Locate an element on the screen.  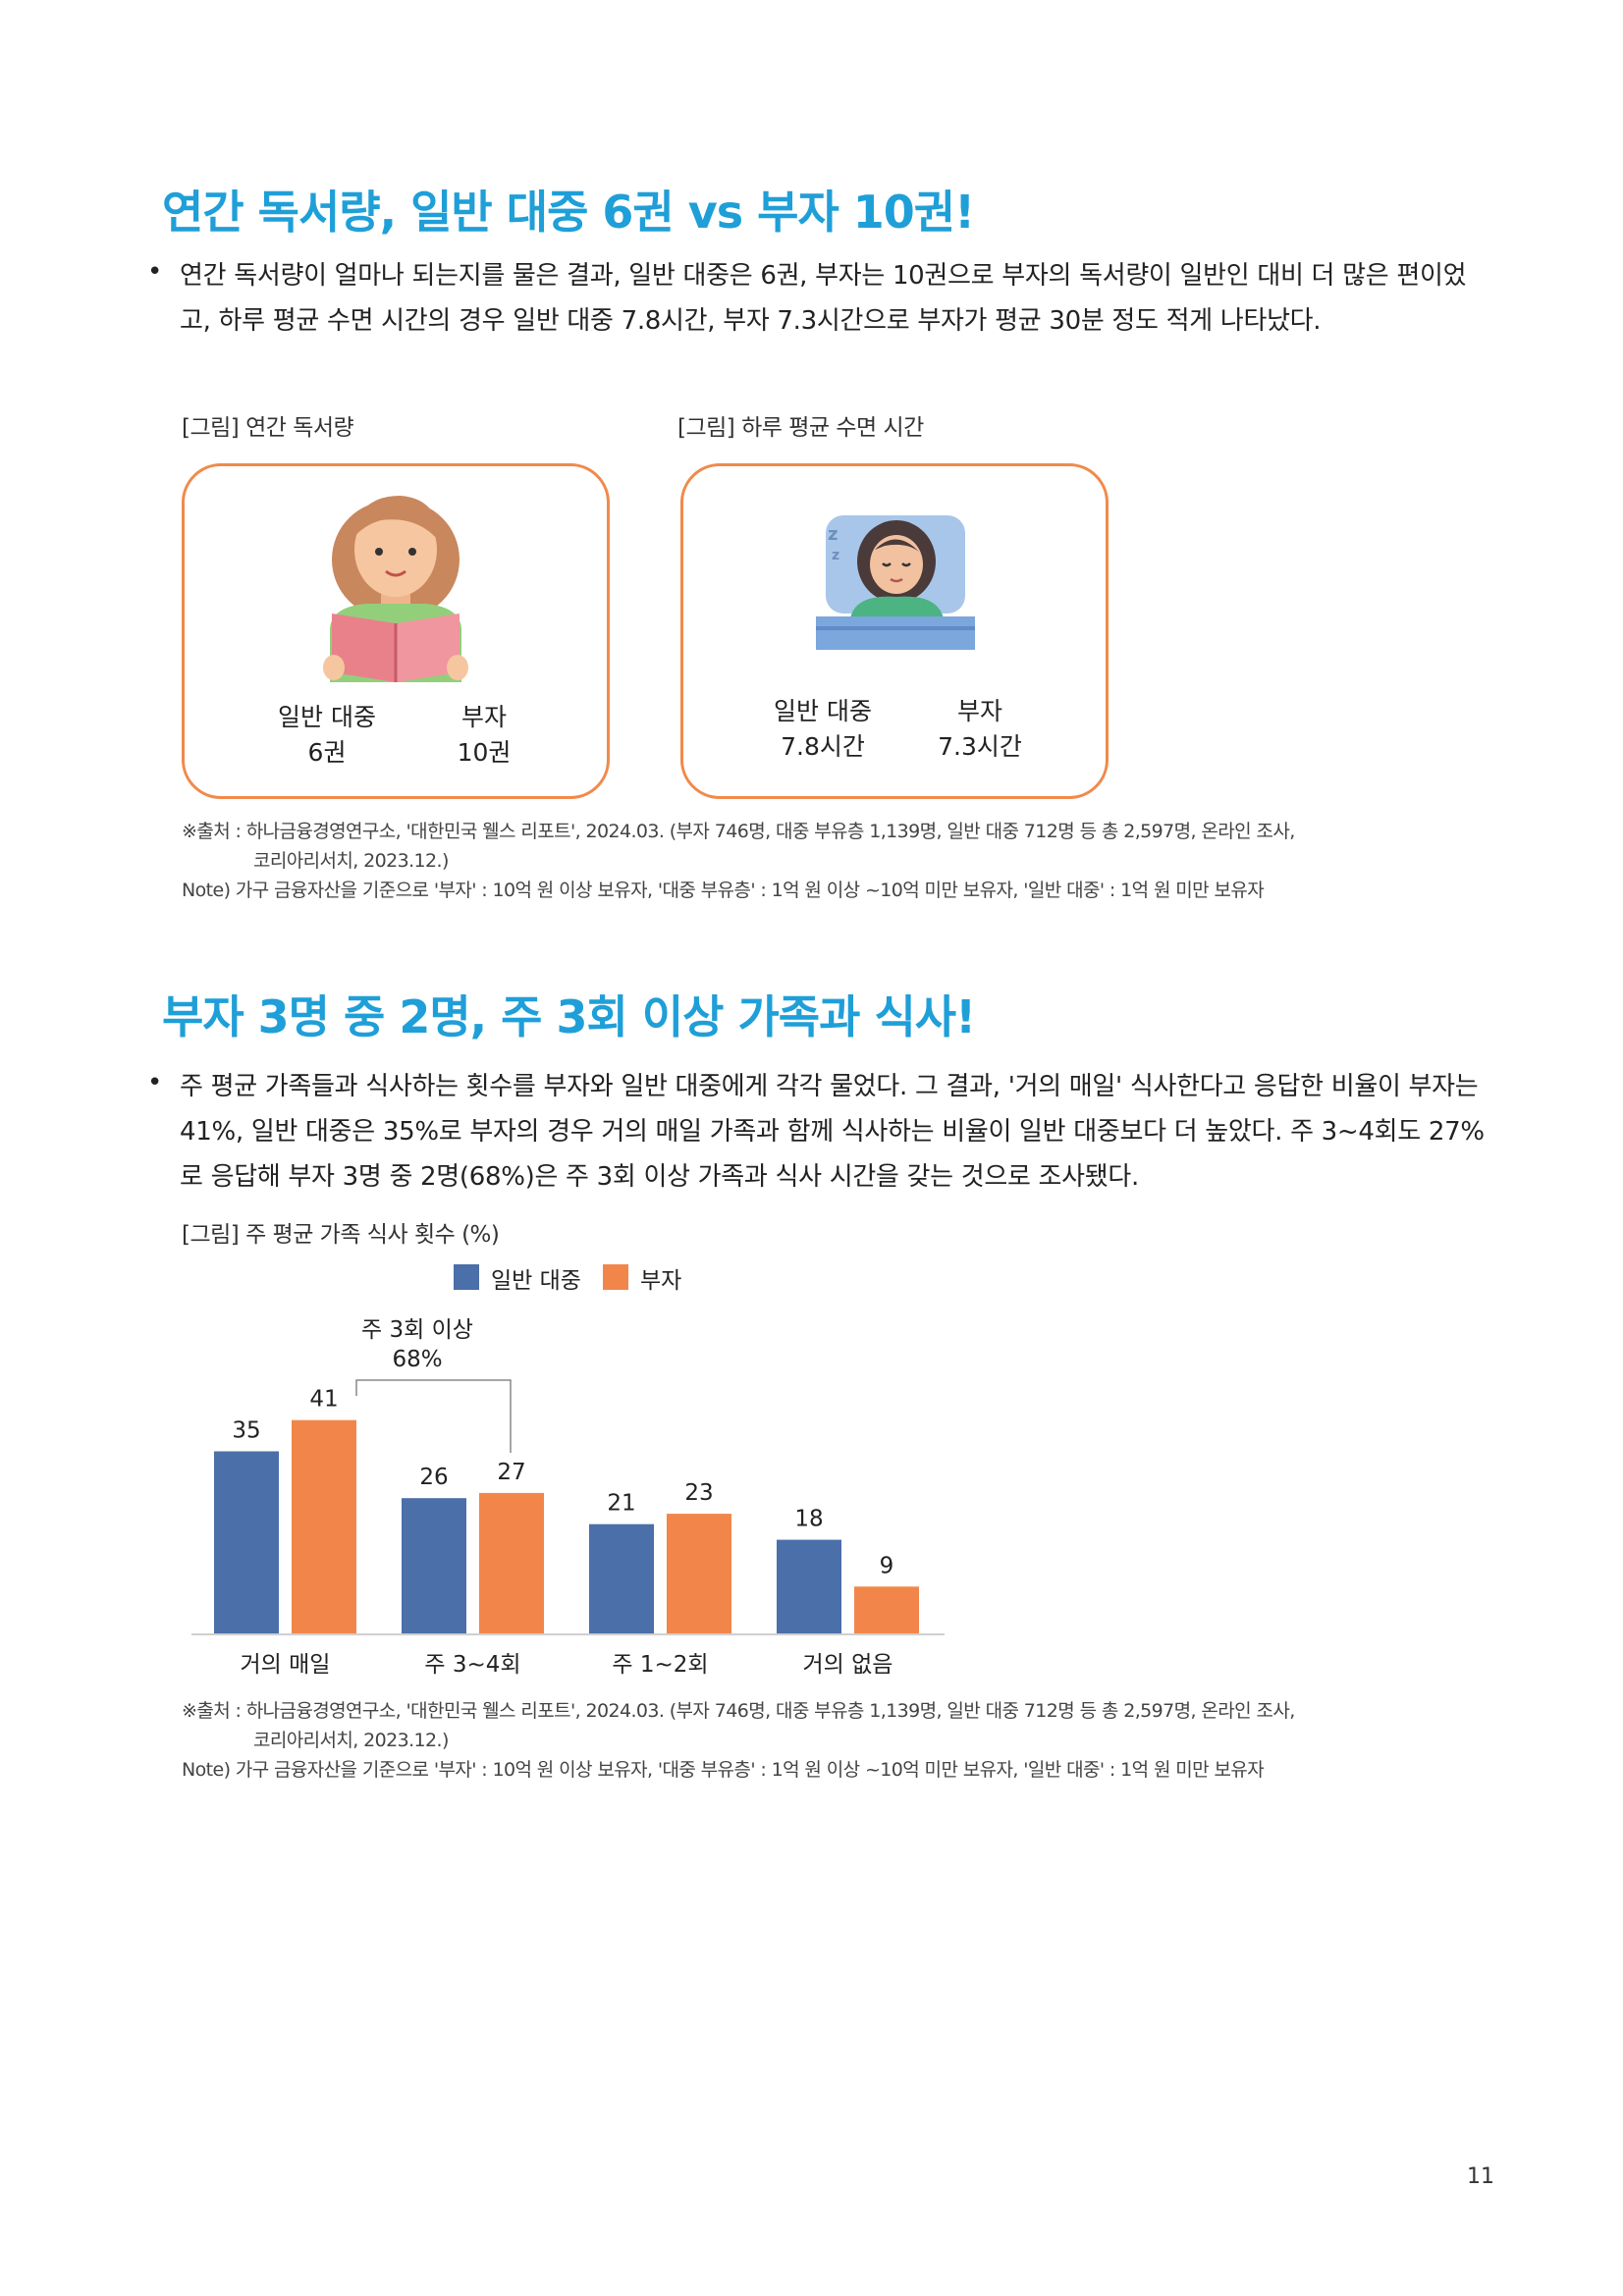
page-number: 11 is located at coordinates (1480, 2177).